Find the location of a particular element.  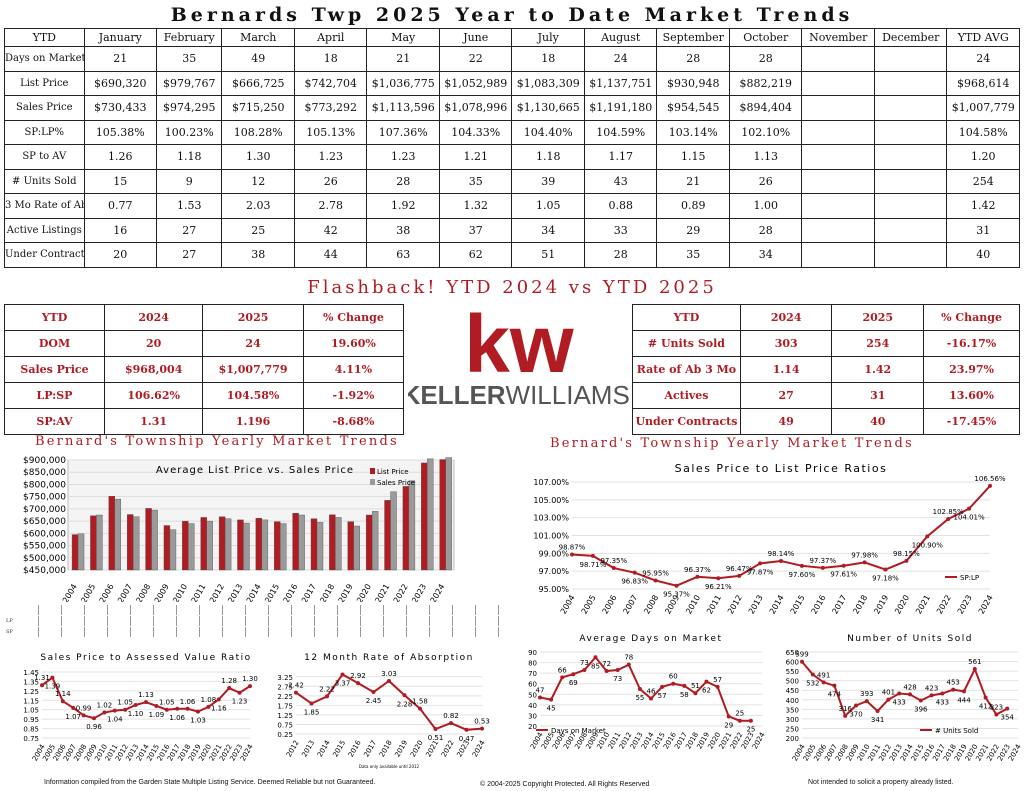

data-label: 370 is located at coordinates (855, 715).